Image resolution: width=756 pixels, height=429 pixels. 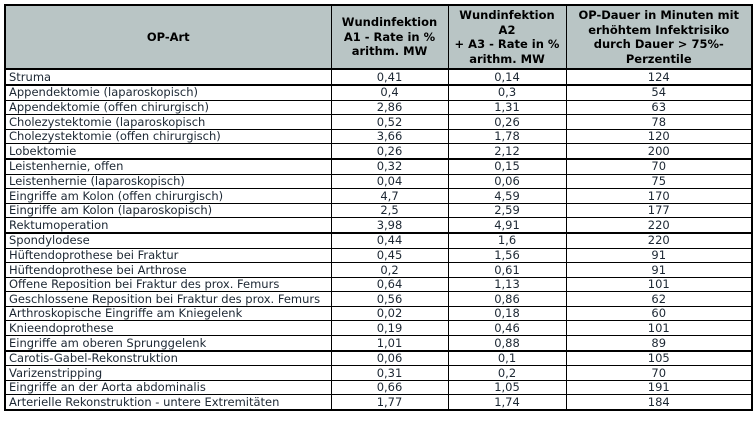 What do you see at coordinates (389, 284) in the screenshot?
I see `a1-rate-cell: 0,64` at bounding box center [389, 284].